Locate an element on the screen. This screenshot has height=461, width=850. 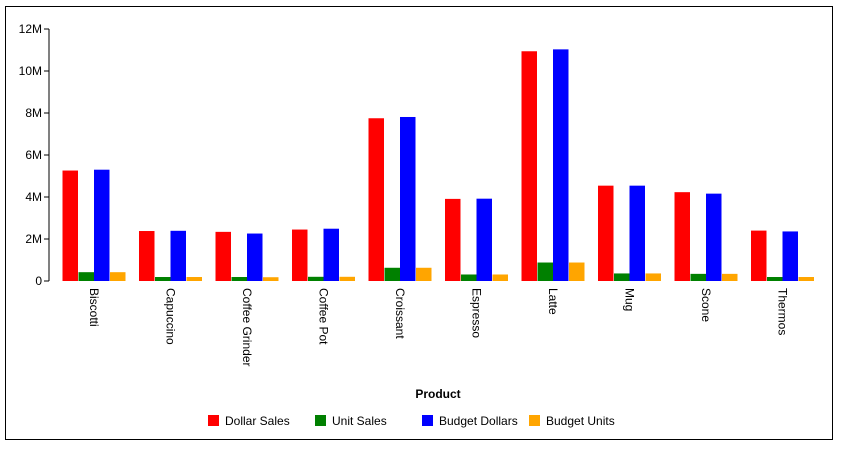
y-tick-label: 6M is located at coordinates (33, 155).